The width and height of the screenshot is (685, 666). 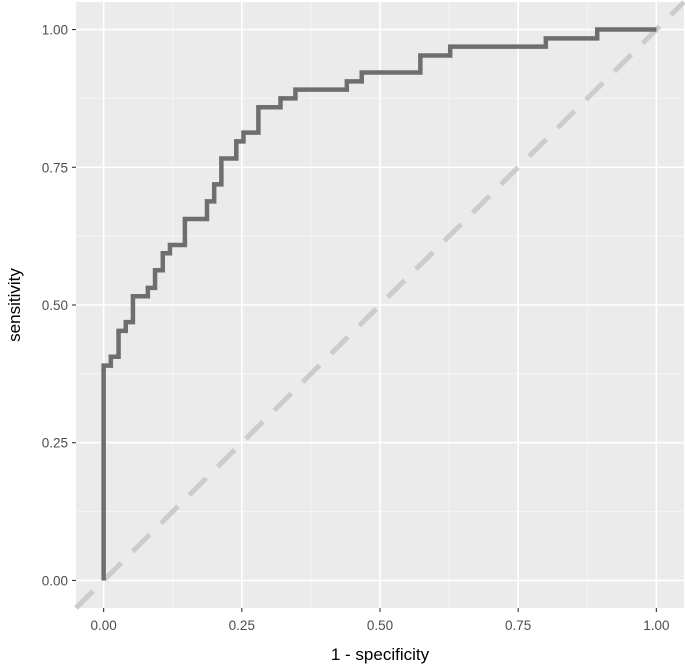 I want to click on y-tick-label: 1.00, so click(x=55, y=30).